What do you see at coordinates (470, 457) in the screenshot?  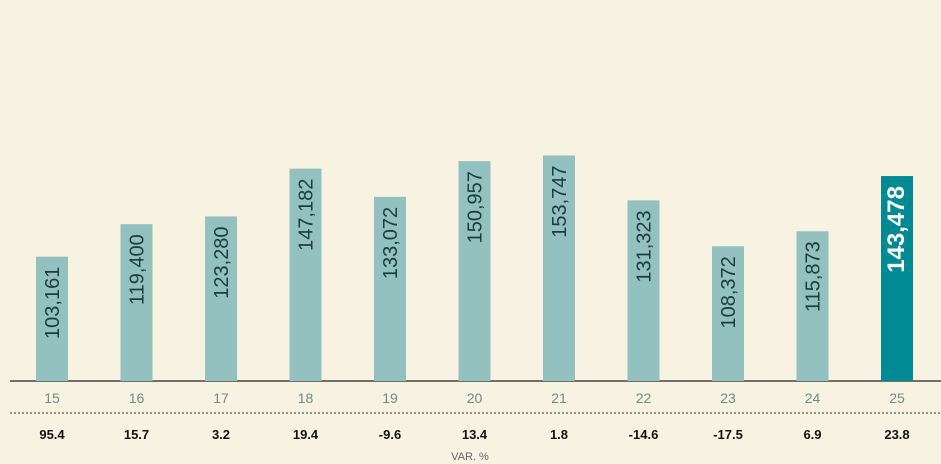 I see `variation-axis-title: VAR. %` at bounding box center [470, 457].